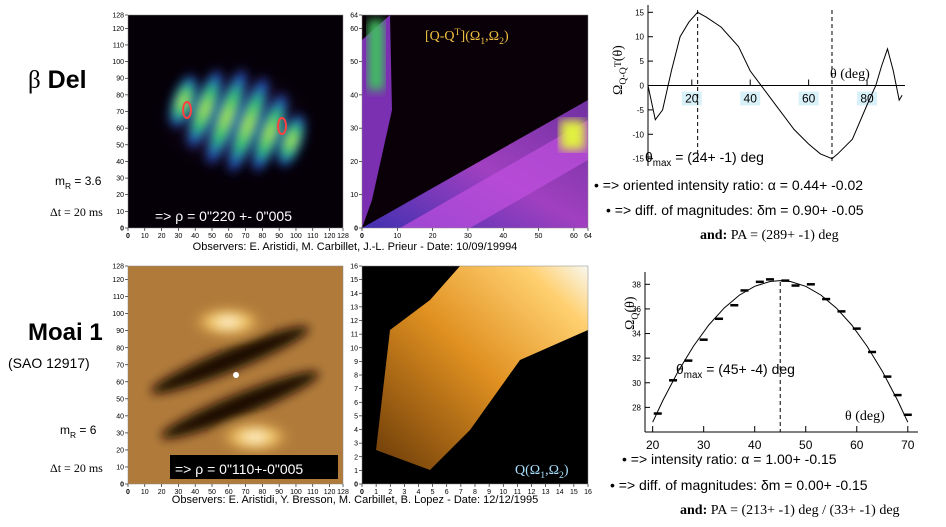  Describe the element at coordinates (330, 492) in the screenshot. I see `x-tick-label: 120` at that location.